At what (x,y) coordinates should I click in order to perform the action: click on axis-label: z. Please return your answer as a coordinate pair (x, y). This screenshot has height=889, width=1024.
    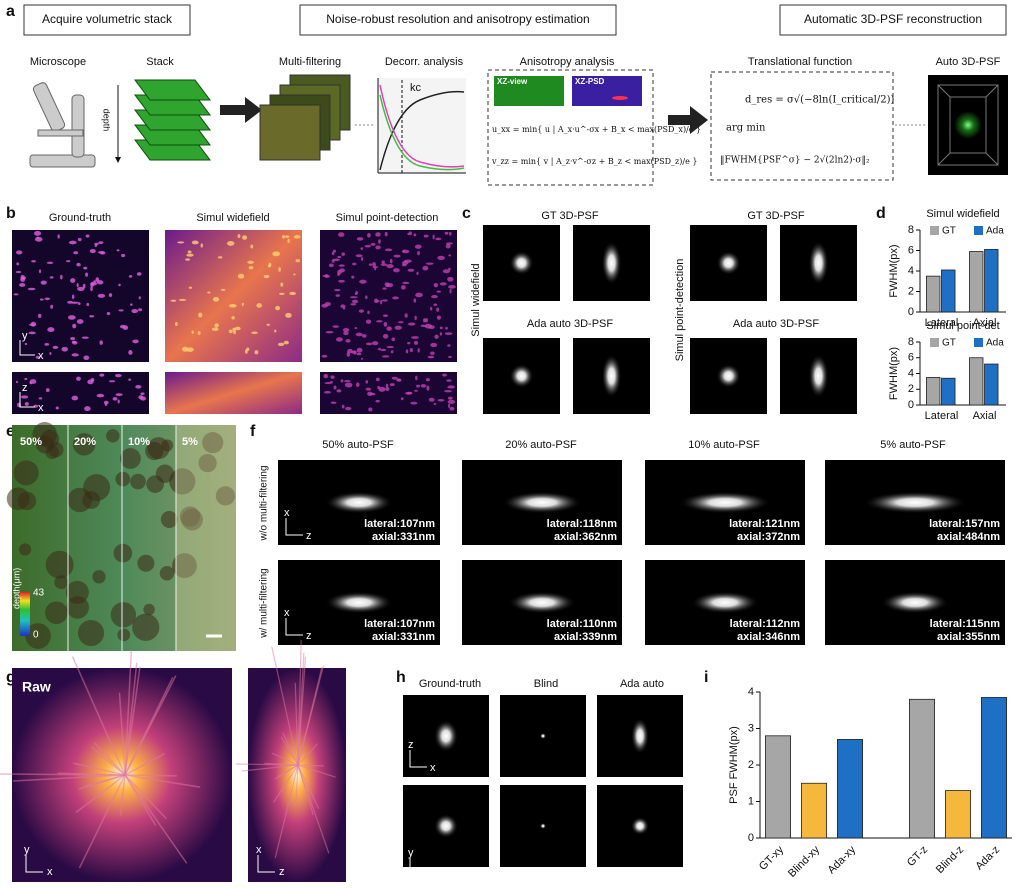
    Looking at the image, I should click on (25, 388).